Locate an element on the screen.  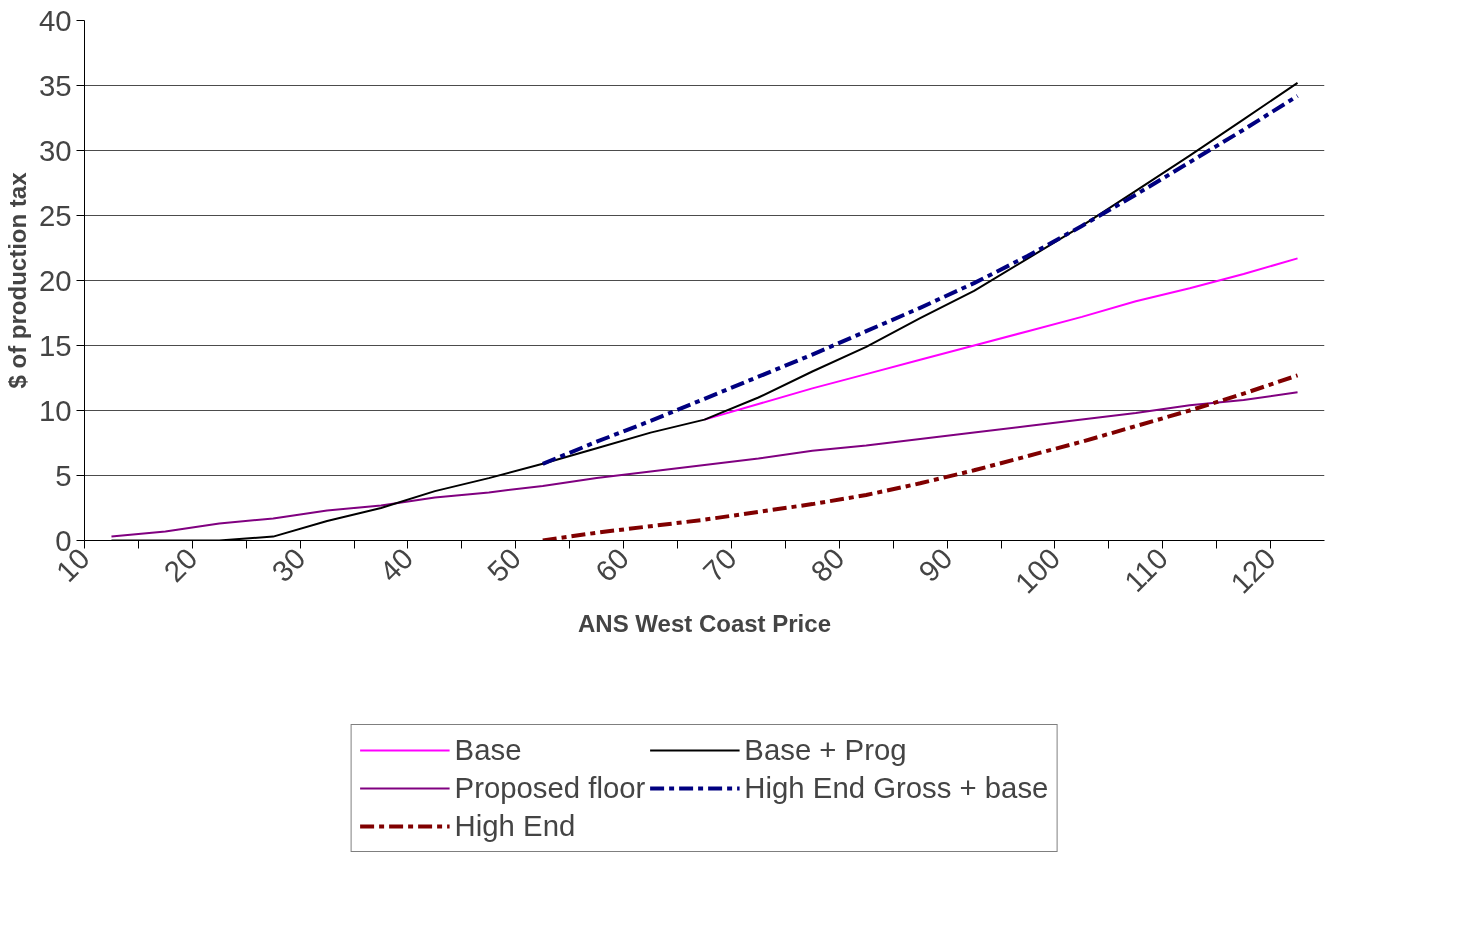
x-tick-label: 70 is located at coordinates (719, 564).